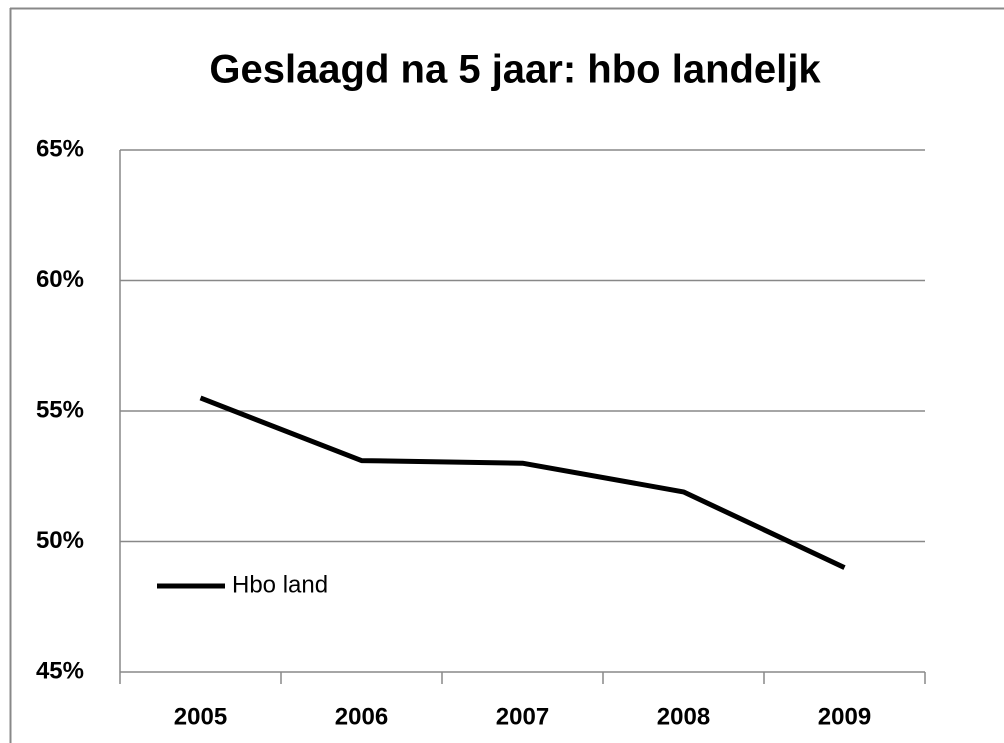 Image resolution: width=1004 pixels, height=743 pixels. I want to click on y-tick-label: 65%, so click(60, 148).